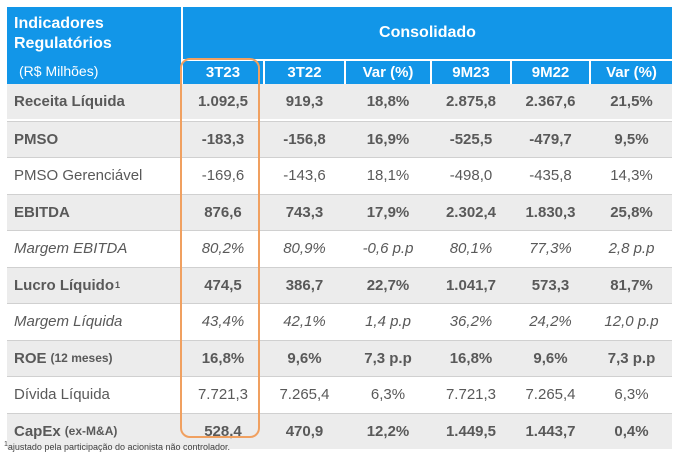  What do you see at coordinates (64, 285) in the screenshot?
I see `row-label-text: Lucro Líquido` at bounding box center [64, 285].